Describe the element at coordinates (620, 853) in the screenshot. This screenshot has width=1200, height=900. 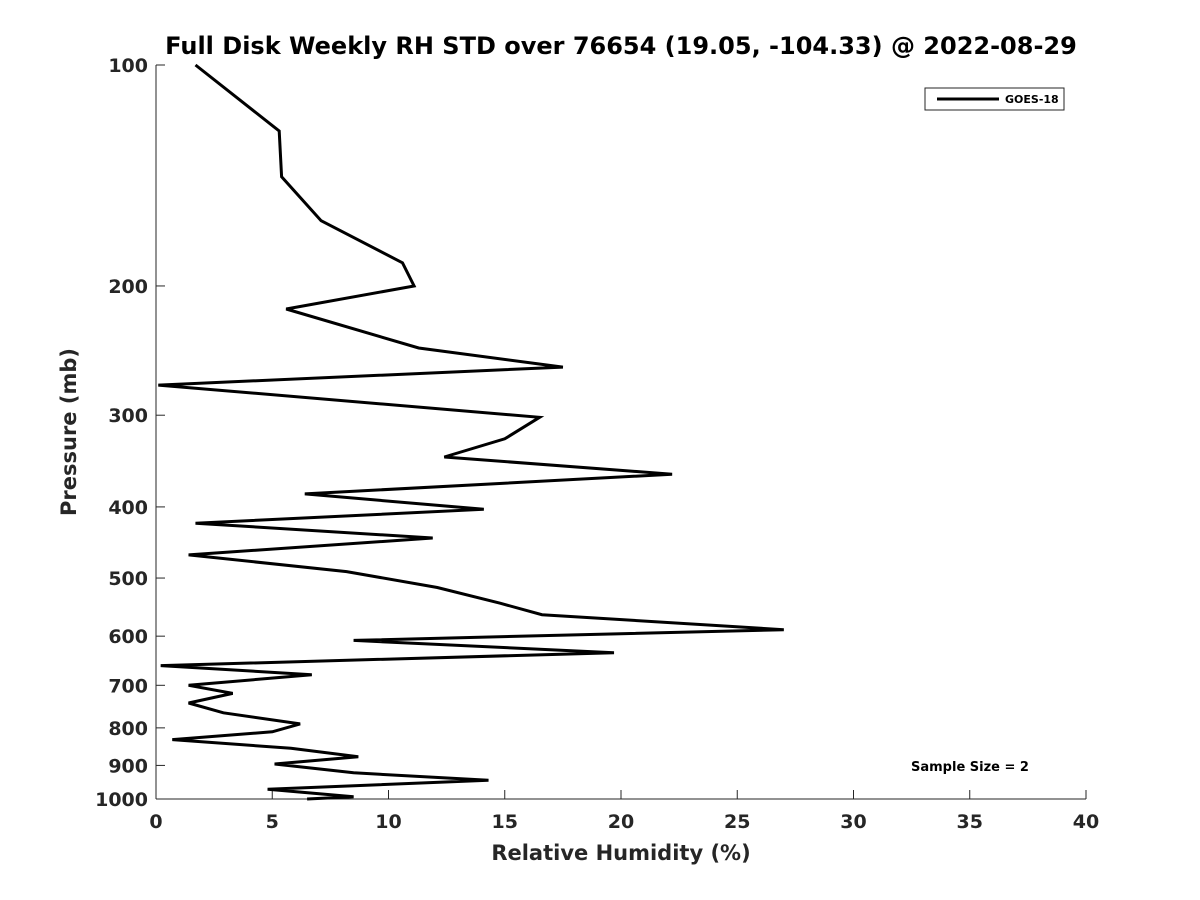
I see `x-axis-label: Relative Humidity (%)` at that location.